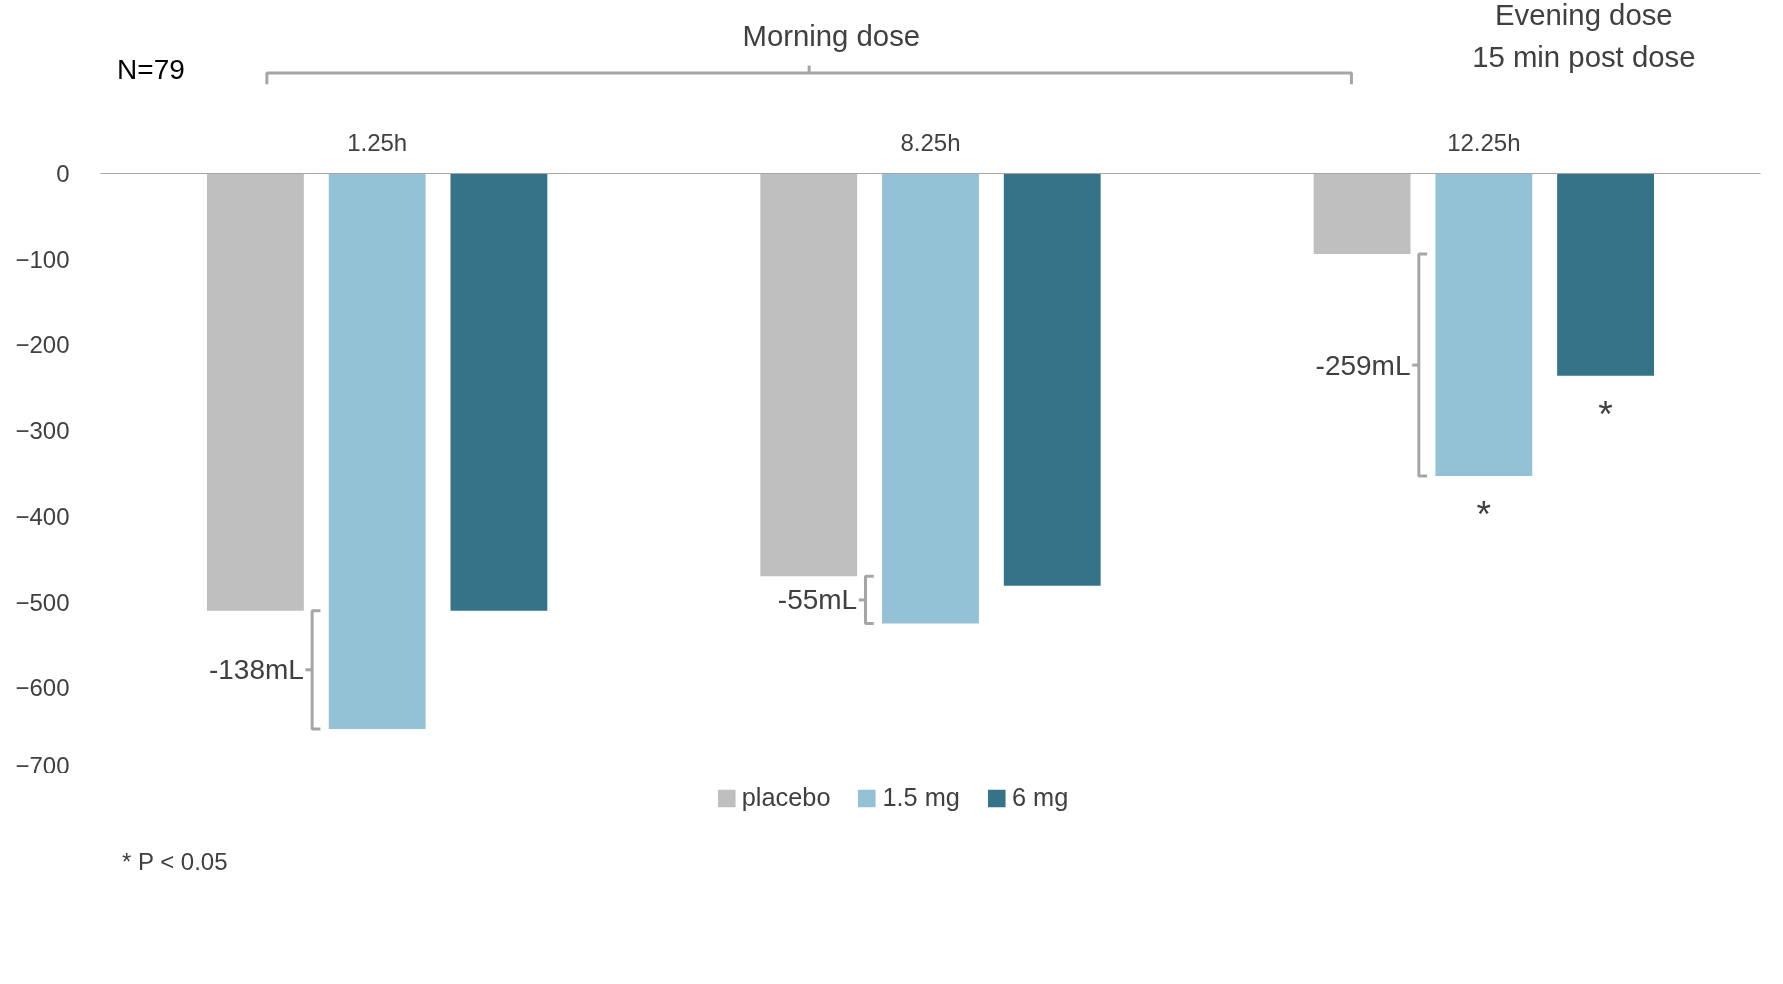 The width and height of the screenshot is (1783, 984). Describe the element at coordinates (1584, 37) in the screenshot. I see `text: Evening dose 15 min post dose` at that location.